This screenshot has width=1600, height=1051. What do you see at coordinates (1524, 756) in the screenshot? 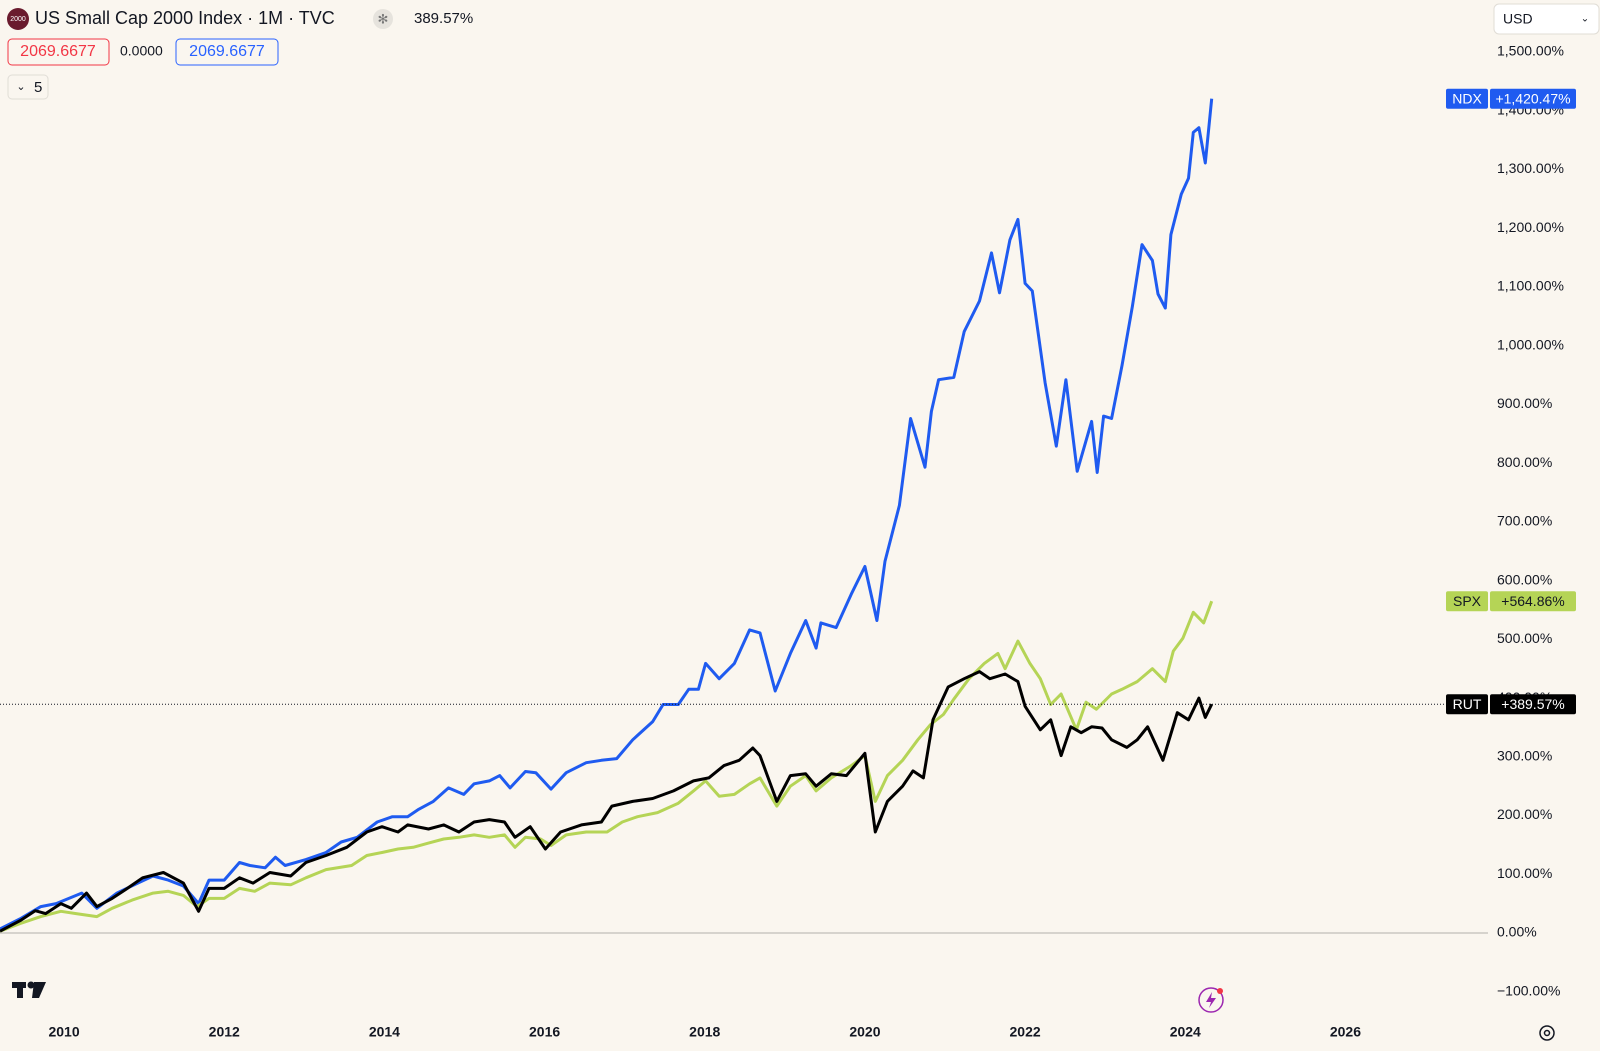
I see `y-tick-label: 300.00%` at bounding box center [1524, 756].